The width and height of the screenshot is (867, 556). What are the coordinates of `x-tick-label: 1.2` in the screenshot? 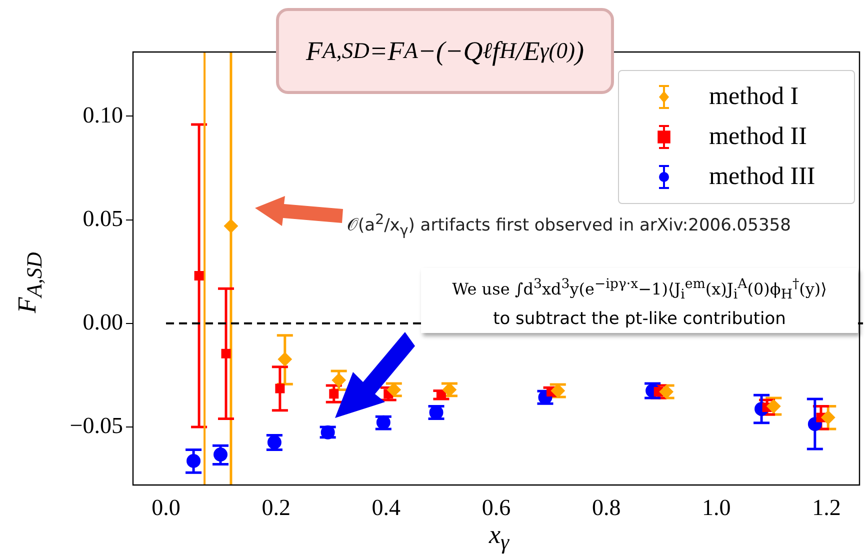 It's located at (826, 507).